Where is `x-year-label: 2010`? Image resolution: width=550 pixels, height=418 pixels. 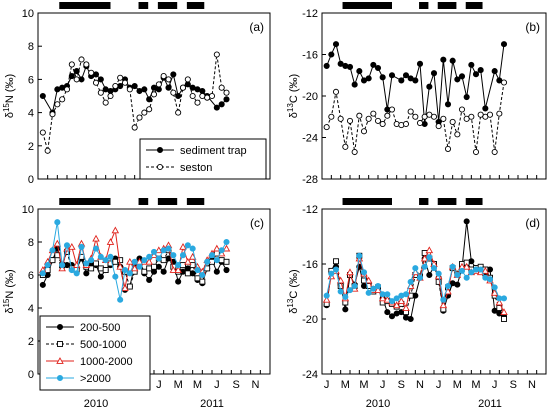 x-year-label: 2010 is located at coordinates (378, 404).